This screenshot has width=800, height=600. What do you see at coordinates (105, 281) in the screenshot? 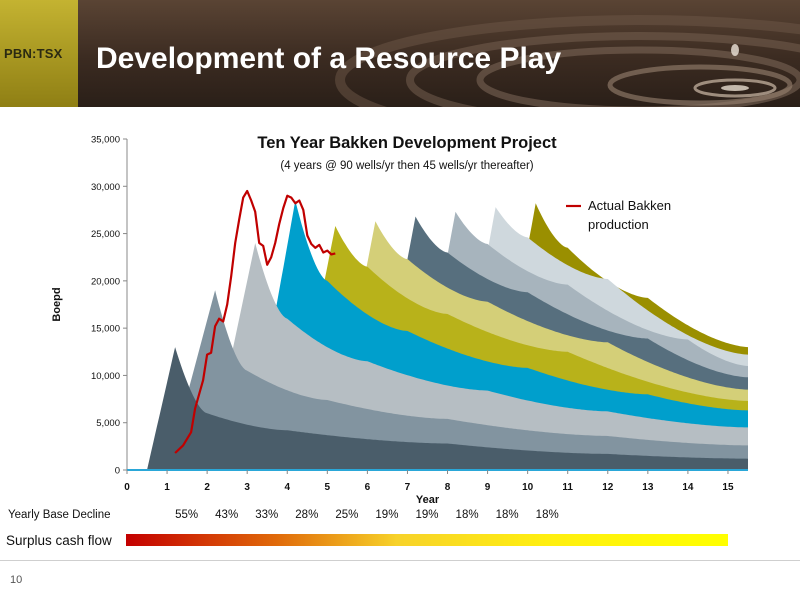
I see `y-tick-label: 20,000` at bounding box center [105, 281].